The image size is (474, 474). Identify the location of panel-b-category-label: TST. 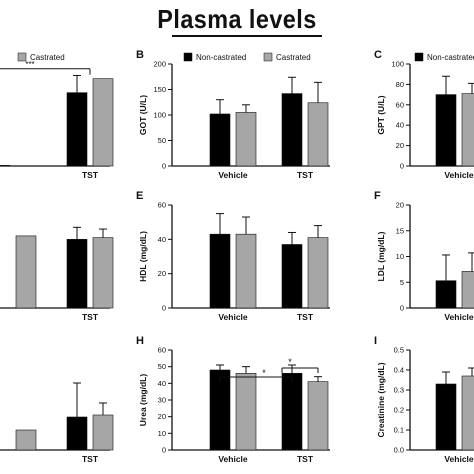
(305, 175).